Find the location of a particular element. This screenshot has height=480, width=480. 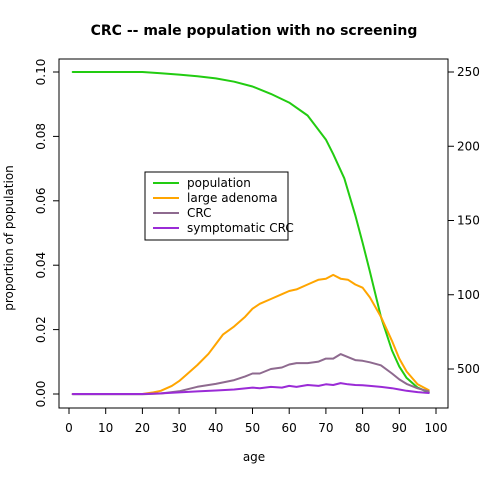

x-tick-label: 100 is located at coordinates (436, 428).